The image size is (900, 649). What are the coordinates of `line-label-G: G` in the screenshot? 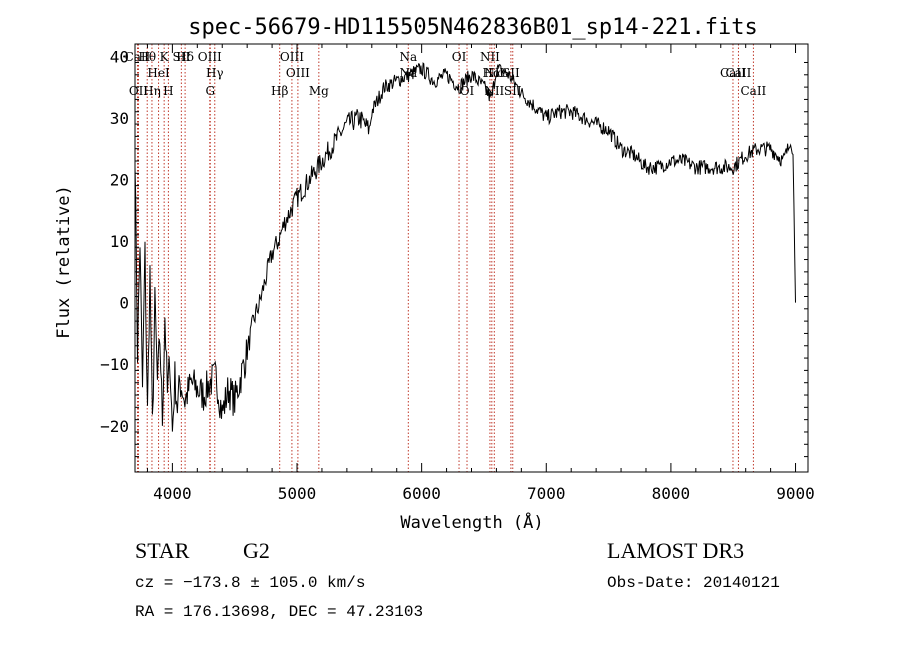 It's located at (210, 91).